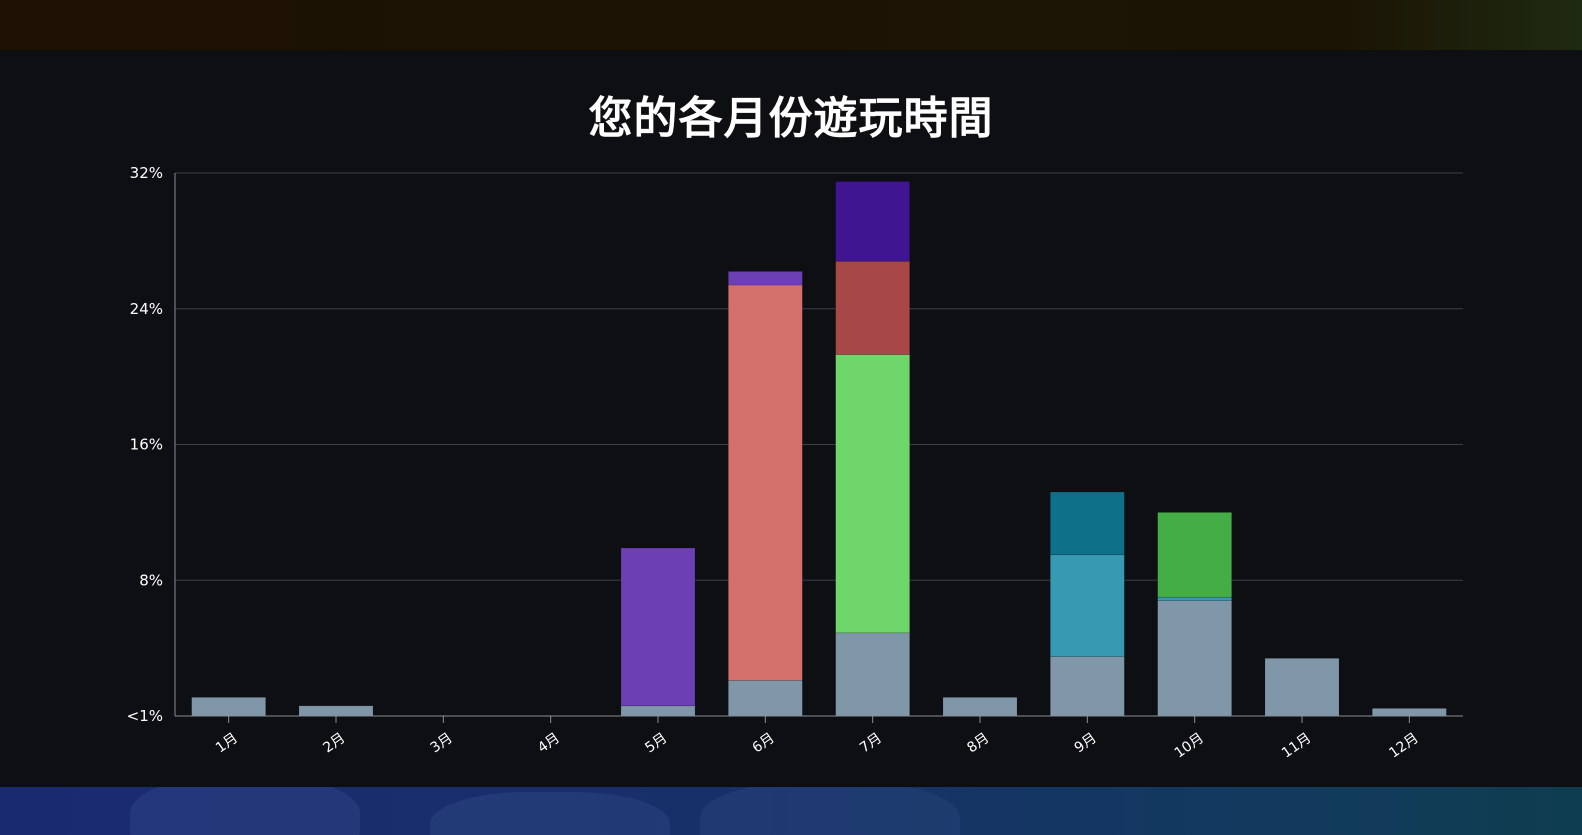  Describe the element at coordinates (146, 445) in the screenshot. I see `y-tick-label: 16%` at that location.